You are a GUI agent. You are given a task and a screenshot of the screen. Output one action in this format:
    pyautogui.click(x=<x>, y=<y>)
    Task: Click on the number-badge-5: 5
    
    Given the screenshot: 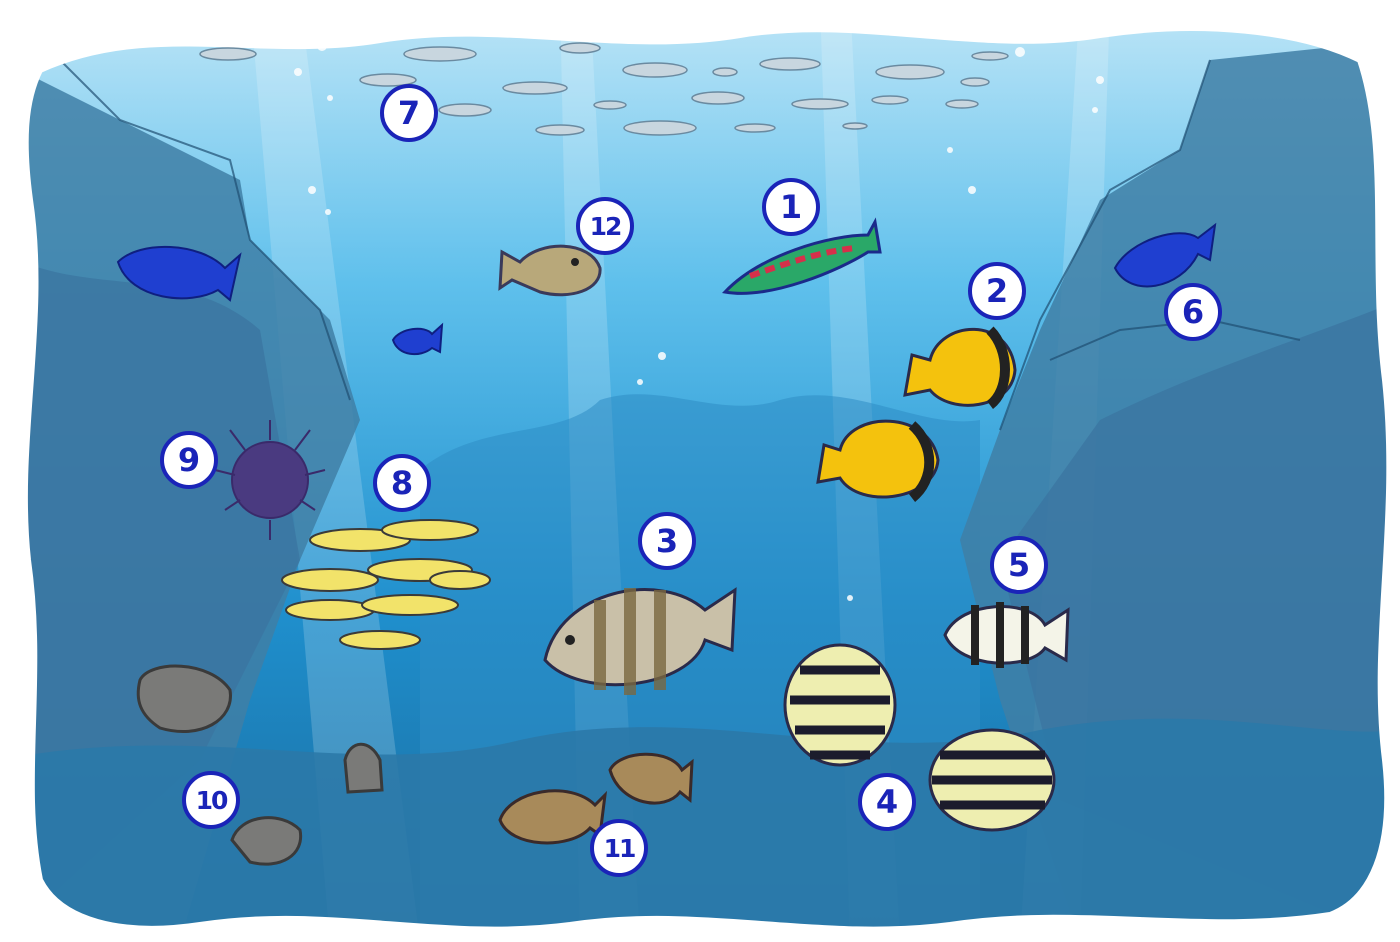 What is the action you would take?
    pyautogui.click(x=1019, y=565)
    